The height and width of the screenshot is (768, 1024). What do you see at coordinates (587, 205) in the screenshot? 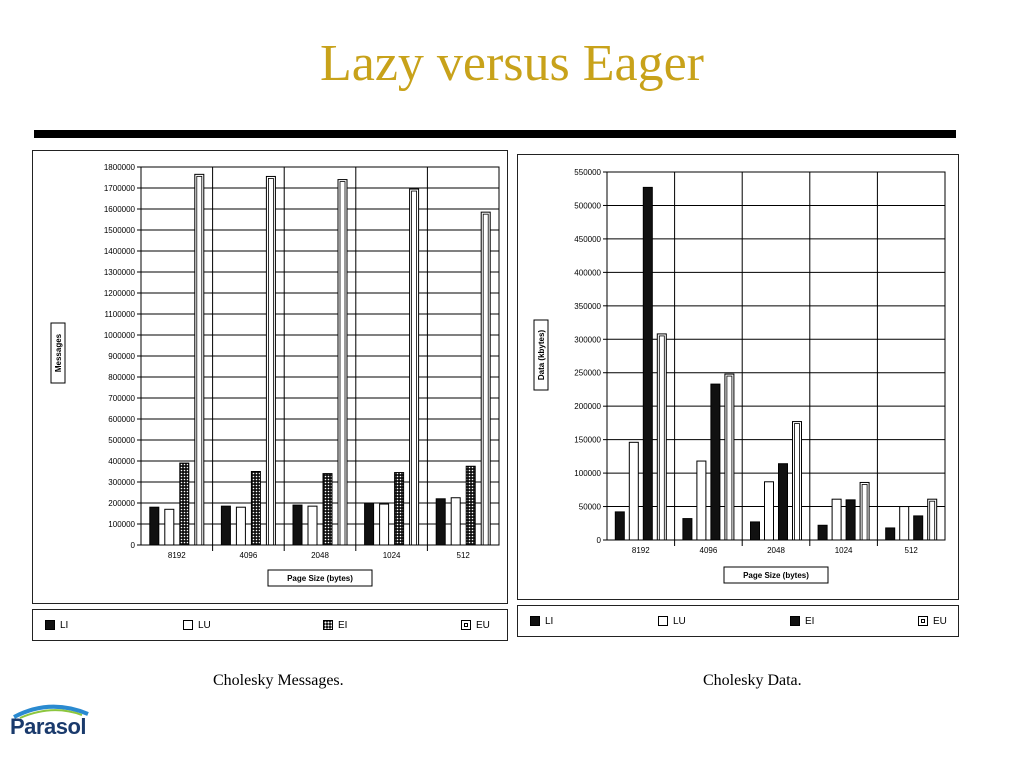
I see `y-tick-label: 500000` at bounding box center [587, 205].